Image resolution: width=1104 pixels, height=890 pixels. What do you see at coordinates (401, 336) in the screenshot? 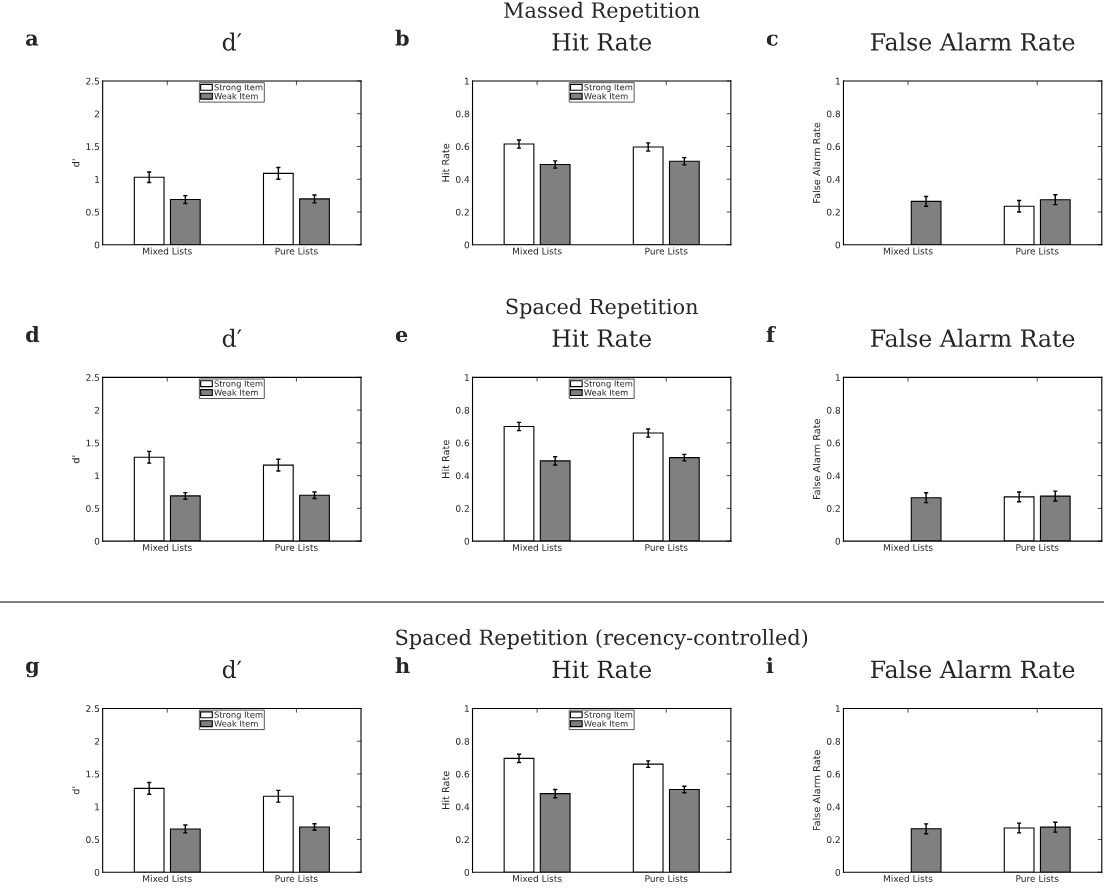
I see `text: e` at bounding box center [401, 336].